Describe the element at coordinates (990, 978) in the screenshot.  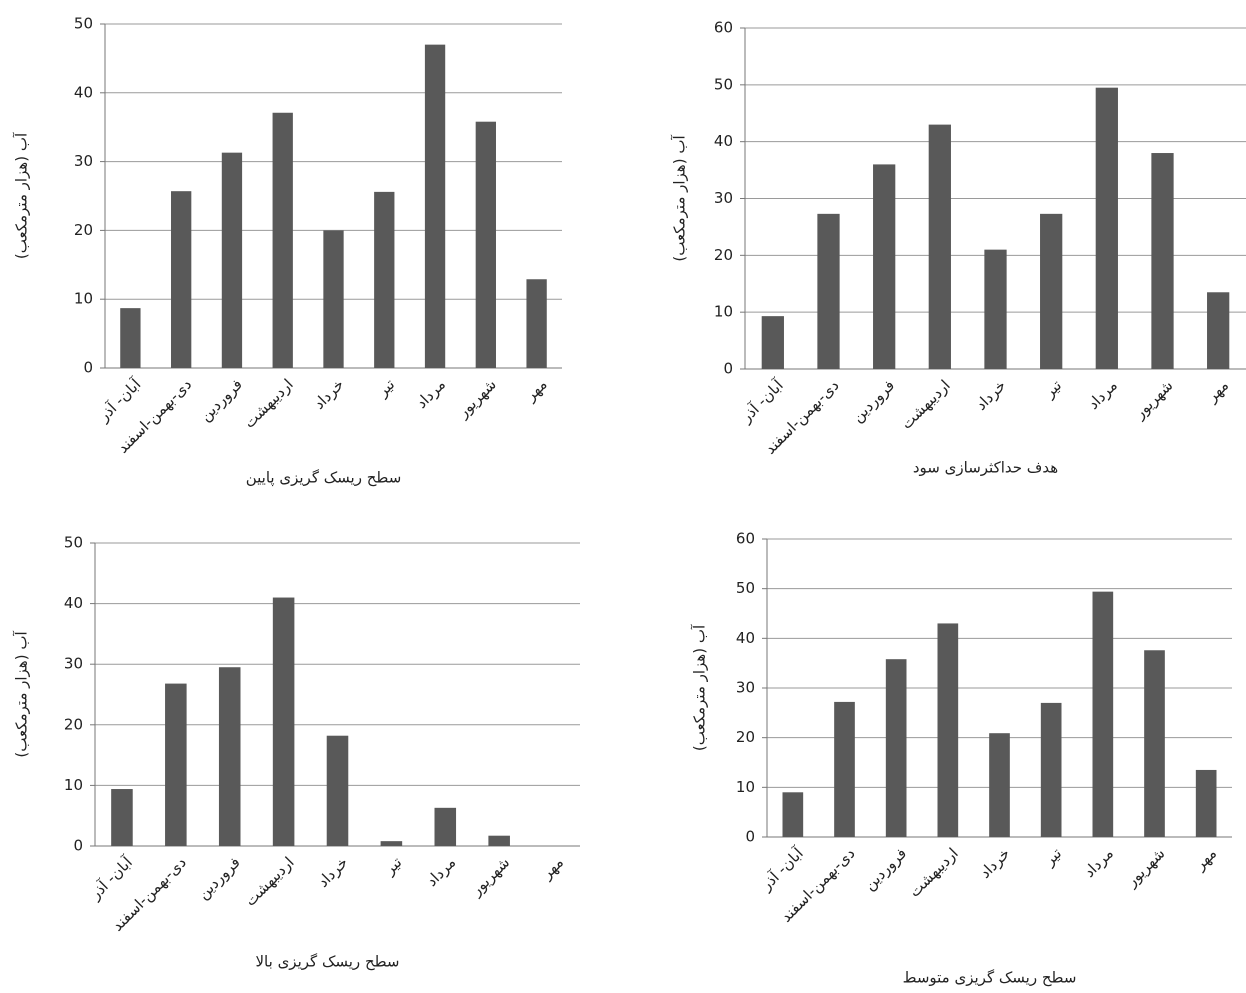
I see `x-axis-label: سطح ریسک گریزی متوسط` at that location.